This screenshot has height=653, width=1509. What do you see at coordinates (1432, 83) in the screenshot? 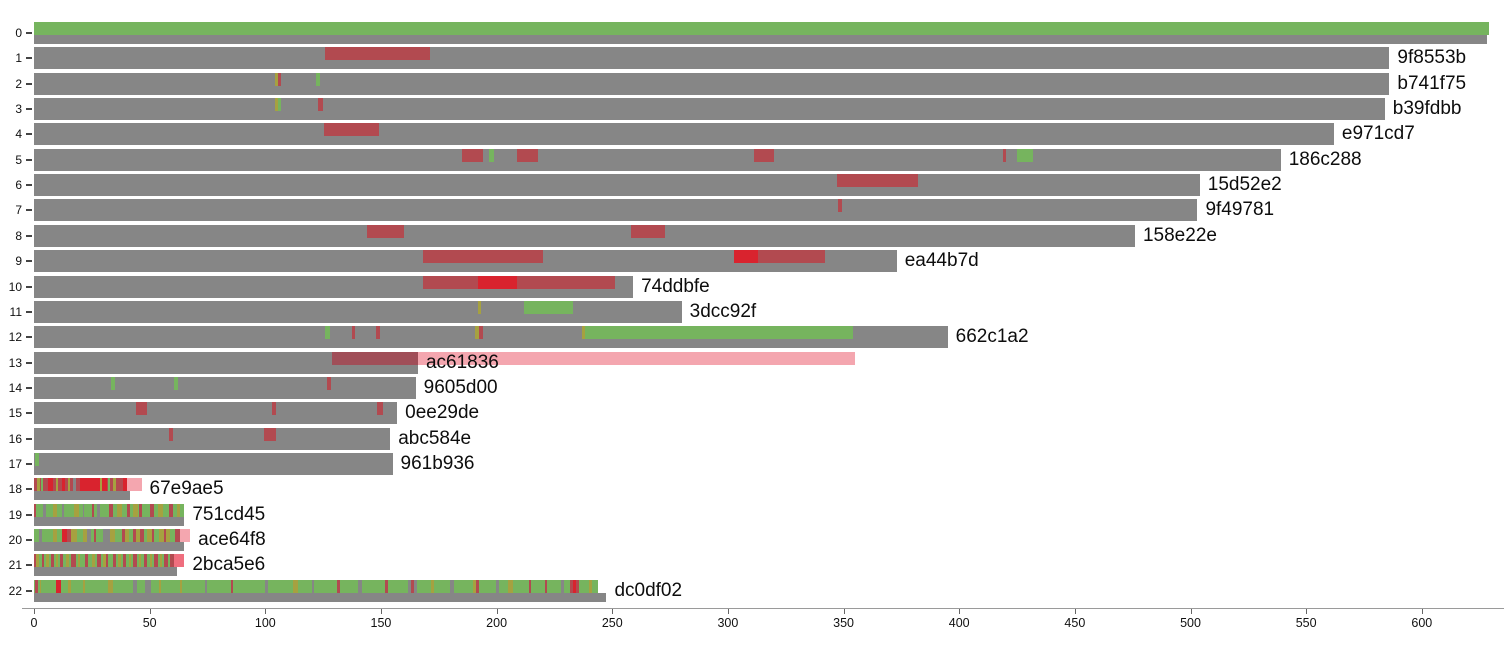
I see `row-hash-label: b741f75` at bounding box center [1432, 83].